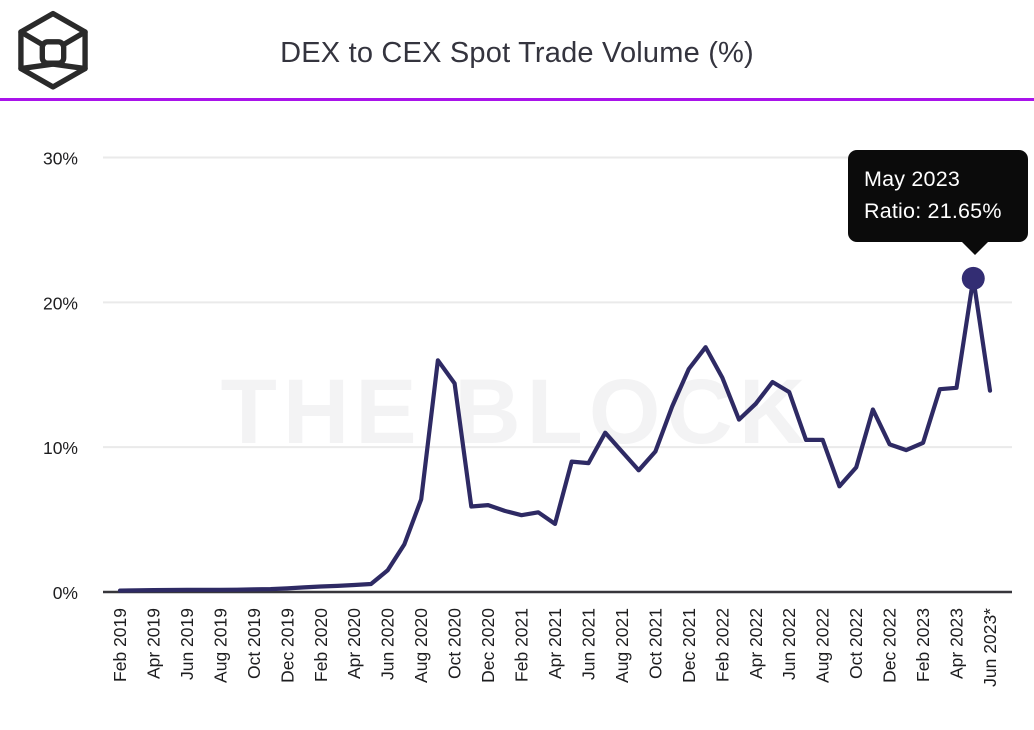 Image resolution: width=1034 pixels, height=730 pixels. I want to click on x-tick-label: Oct 2021, so click(655, 643).